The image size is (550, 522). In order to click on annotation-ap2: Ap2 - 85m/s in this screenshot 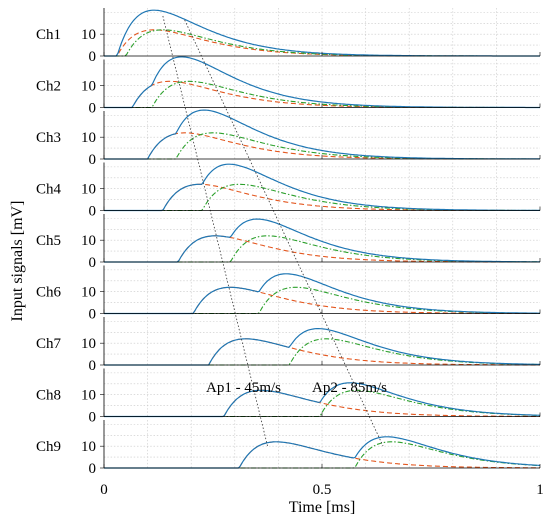, I will do `click(349, 388)`.